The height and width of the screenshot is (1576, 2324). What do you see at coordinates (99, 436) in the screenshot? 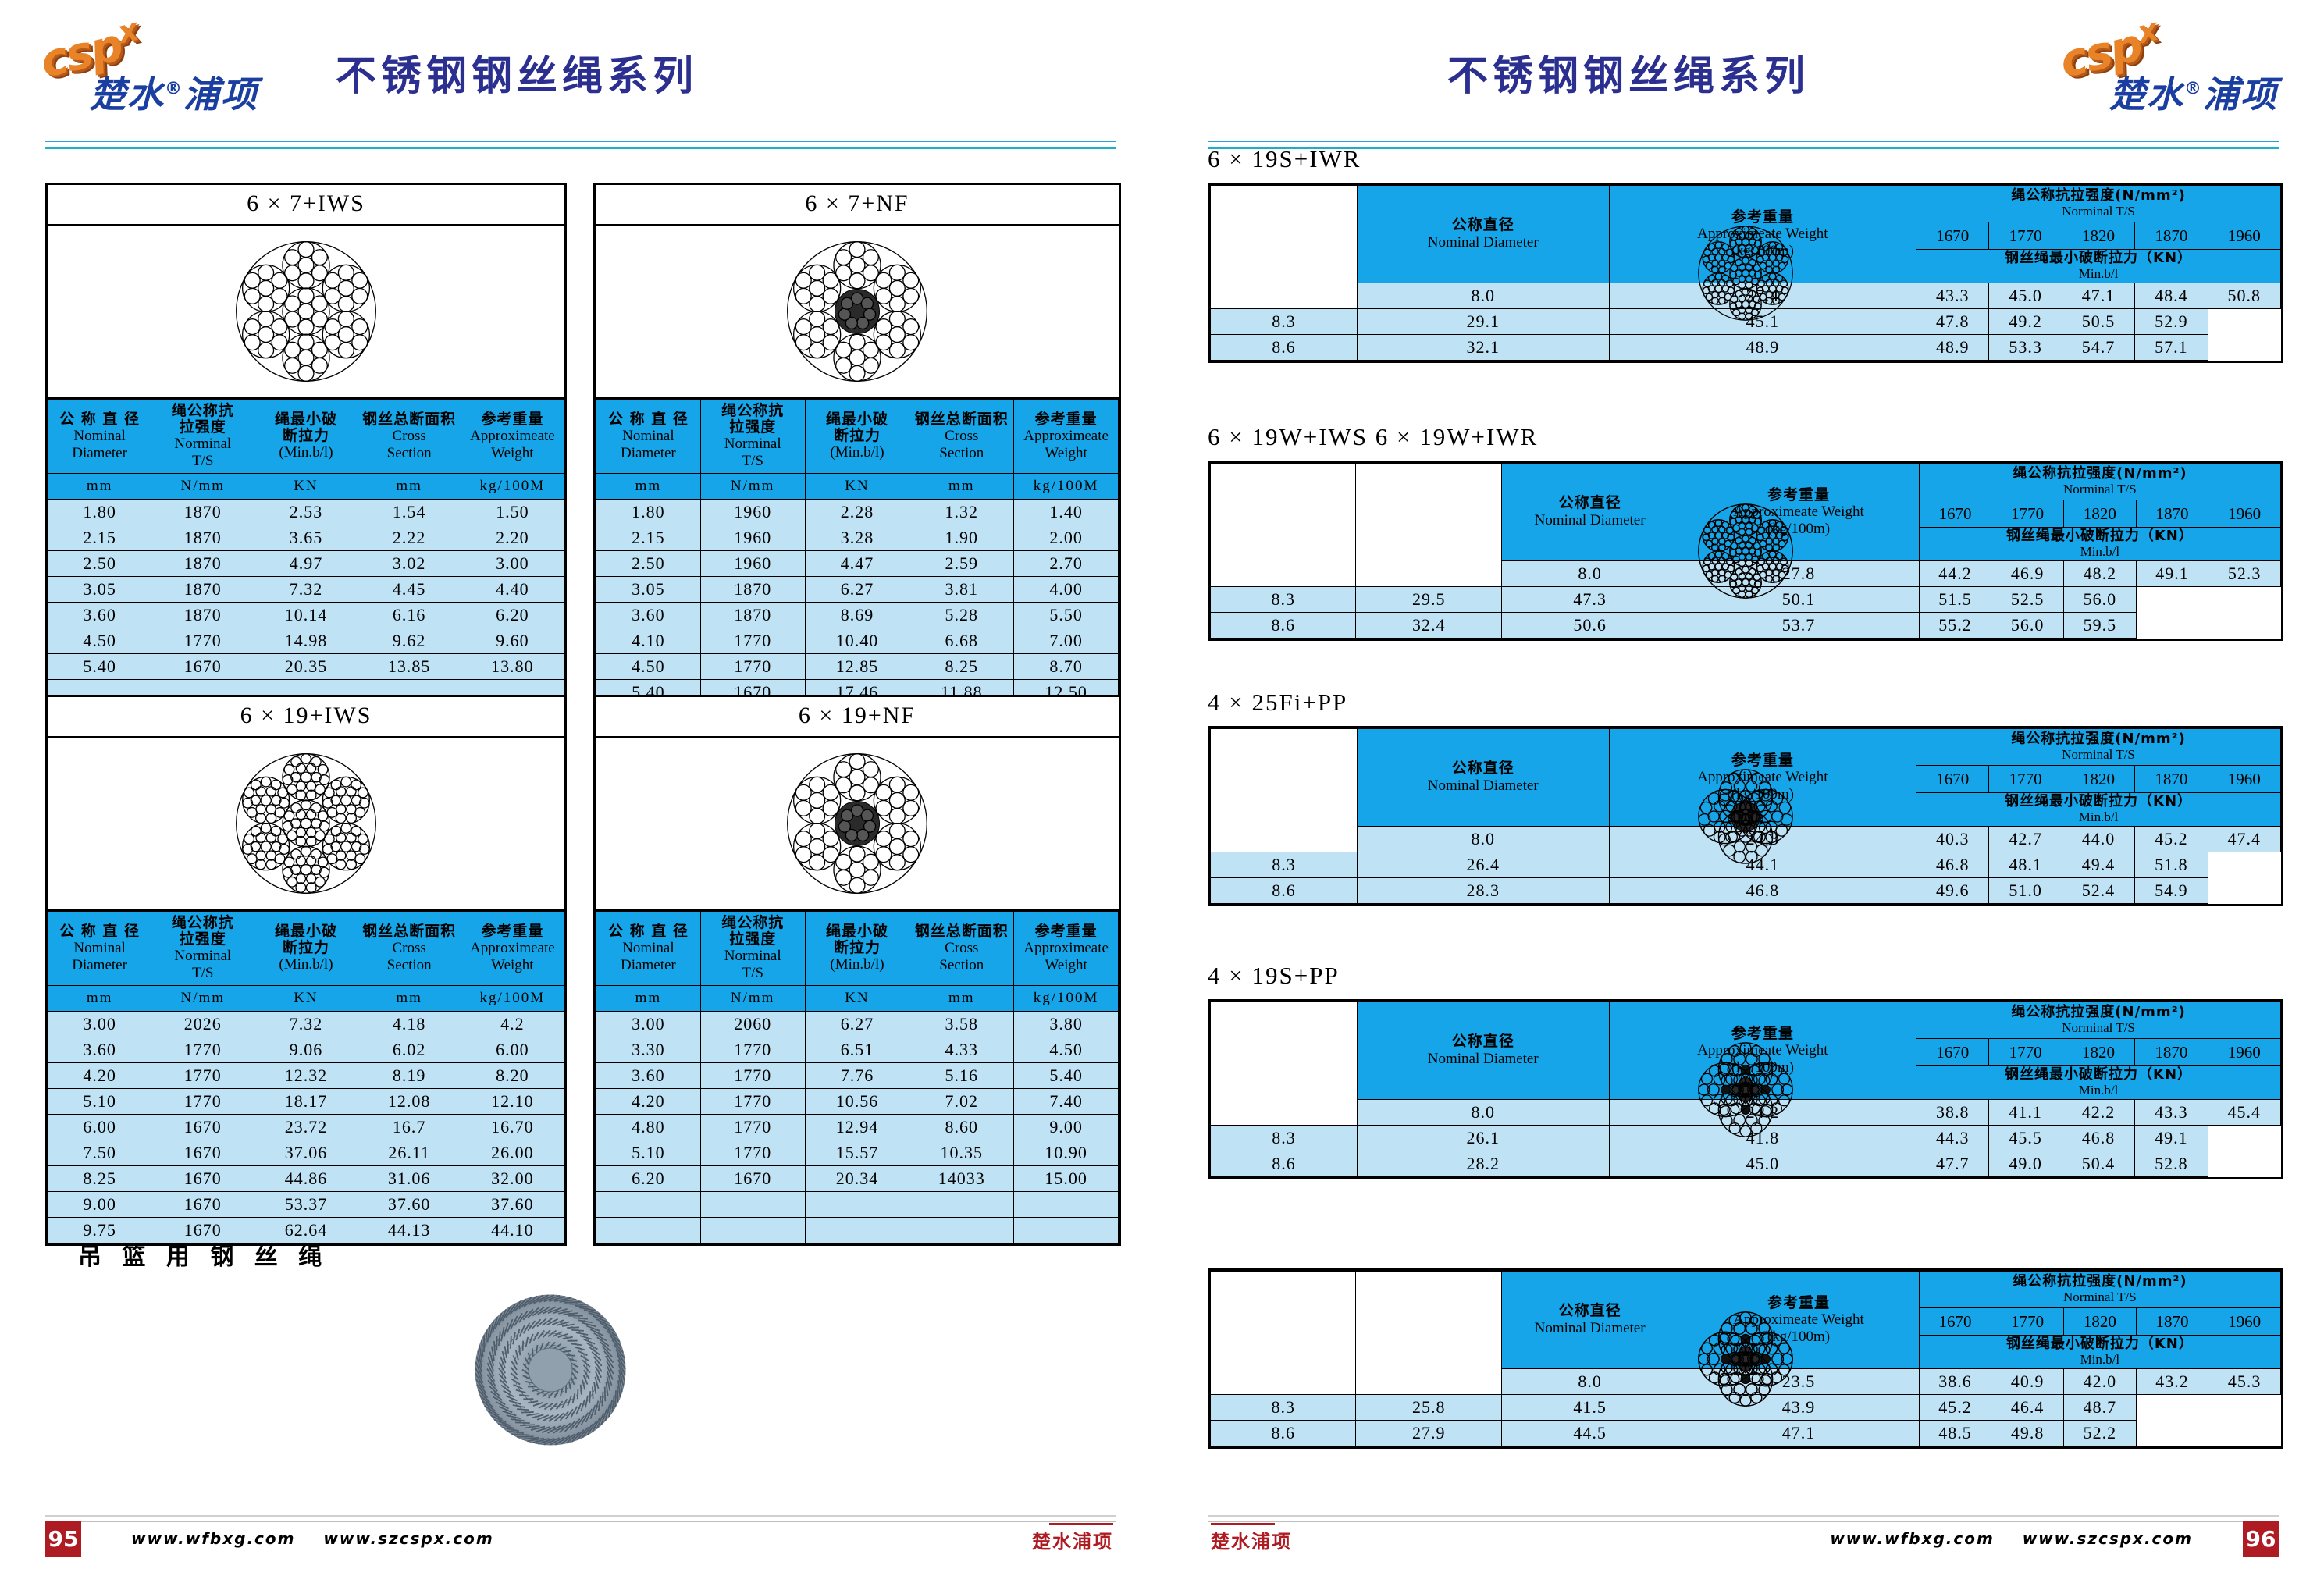
I see `column-header-0: 公 称 直 径 Nominal Diameter` at bounding box center [99, 436].